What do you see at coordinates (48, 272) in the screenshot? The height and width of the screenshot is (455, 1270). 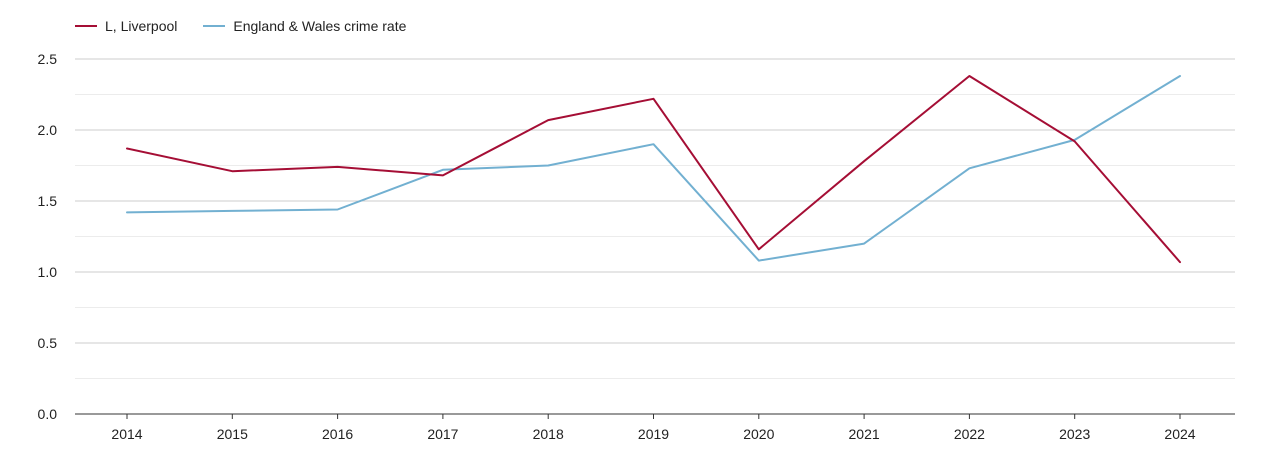 I see `y-tick-label: 1.0` at bounding box center [48, 272].